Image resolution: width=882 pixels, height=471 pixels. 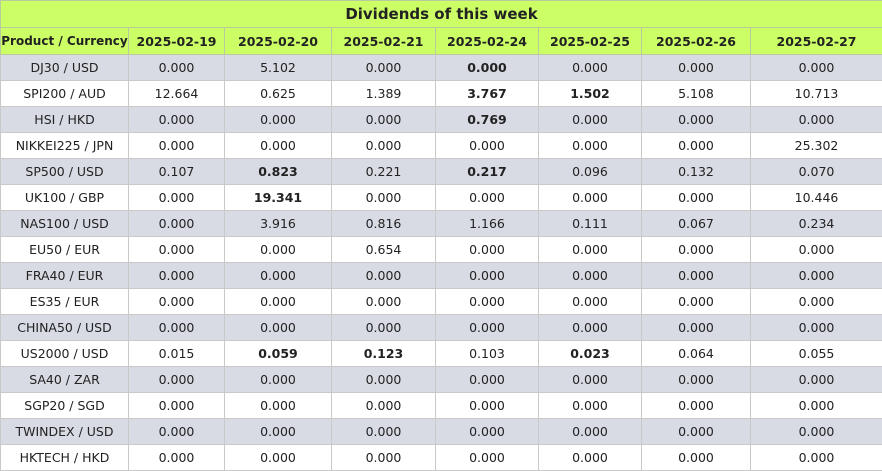 I want to click on dividend-value-cell: 0.816, so click(x=384, y=224).